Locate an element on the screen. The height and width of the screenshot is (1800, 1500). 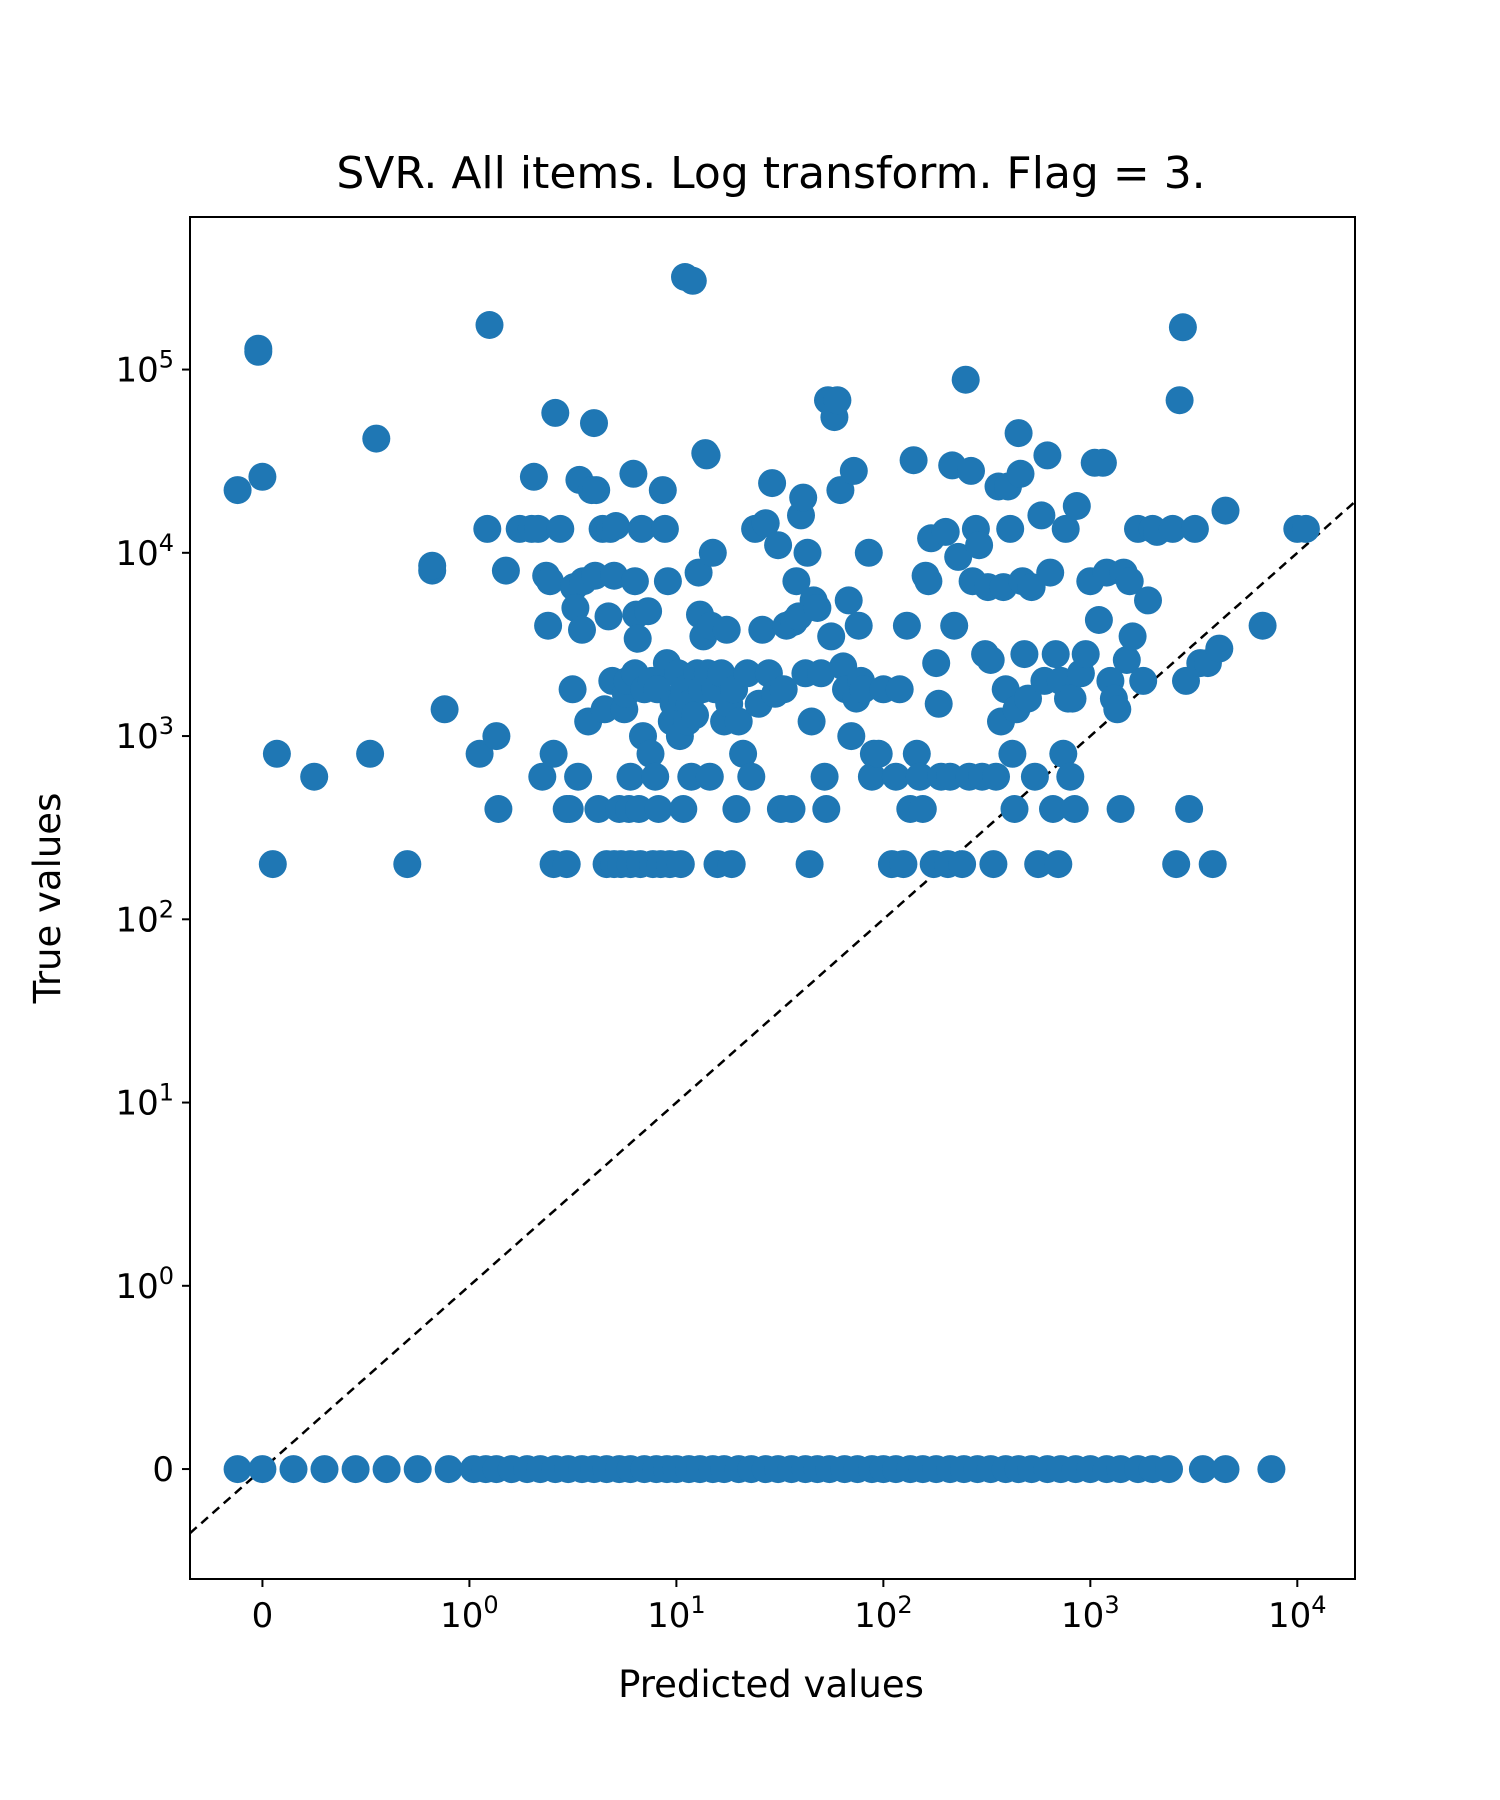
x-tick-label: 0 is located at coordinates (263, 1616).